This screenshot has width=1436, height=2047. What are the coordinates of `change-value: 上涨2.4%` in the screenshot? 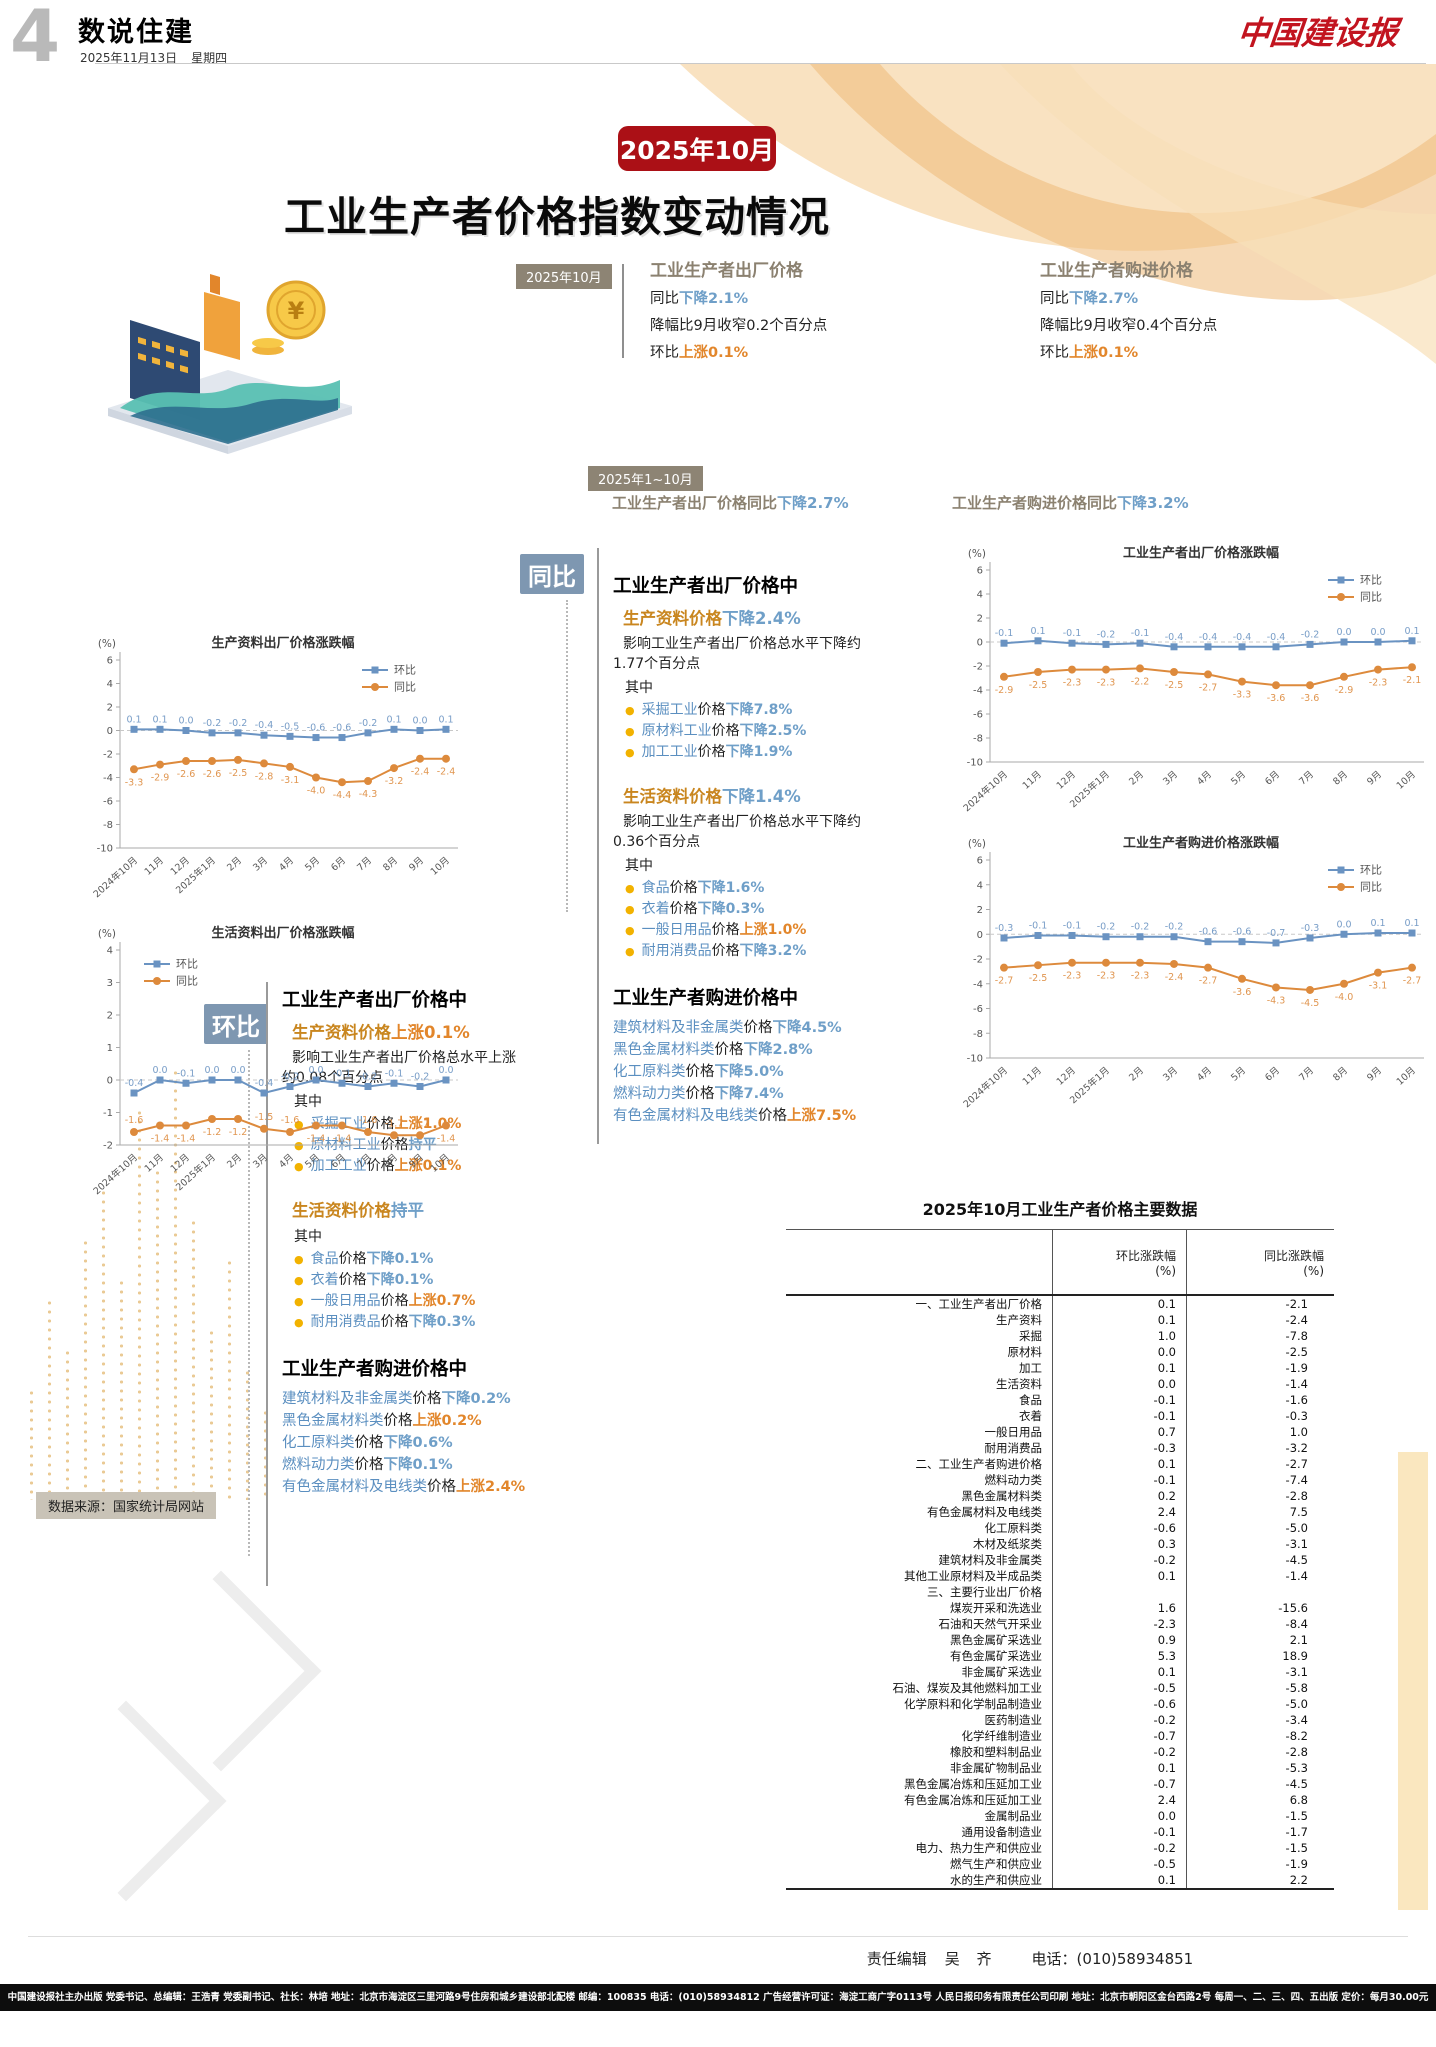 It's located at (491, 1487).